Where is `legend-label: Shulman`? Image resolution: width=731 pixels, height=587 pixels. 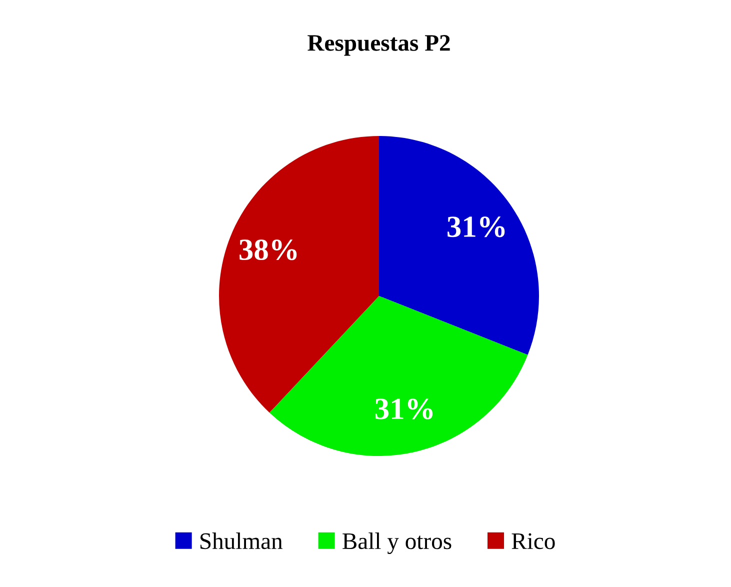 legend-label: Shulman is located at coordinates (241, 541).